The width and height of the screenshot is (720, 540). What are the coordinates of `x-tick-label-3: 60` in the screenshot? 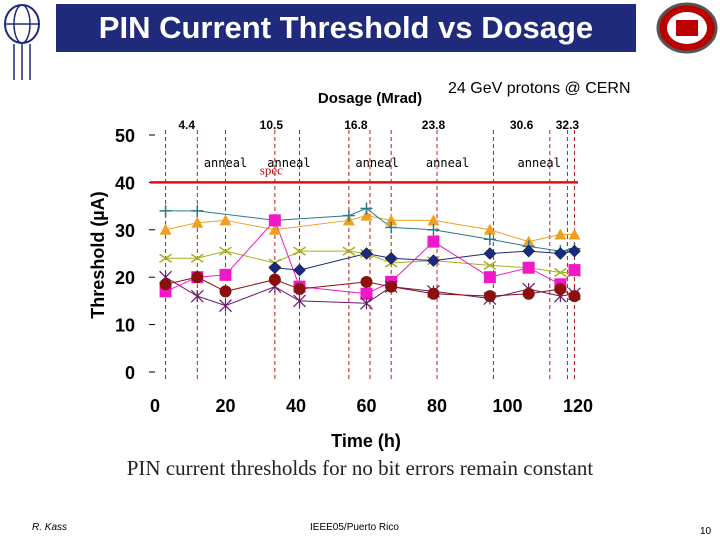 It's located at (366, 406).